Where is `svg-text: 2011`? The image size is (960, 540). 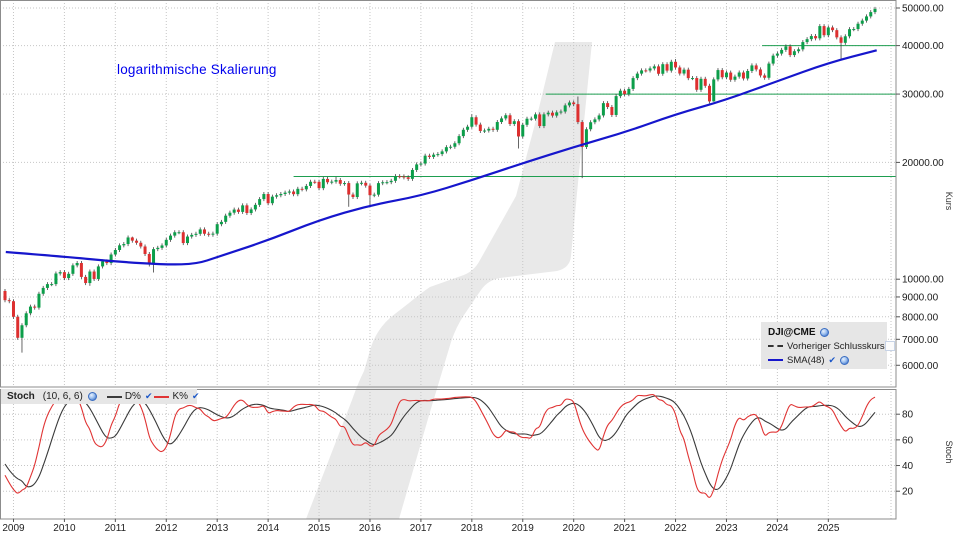
svg-text: 2011 is located at coordinates (116, 528).